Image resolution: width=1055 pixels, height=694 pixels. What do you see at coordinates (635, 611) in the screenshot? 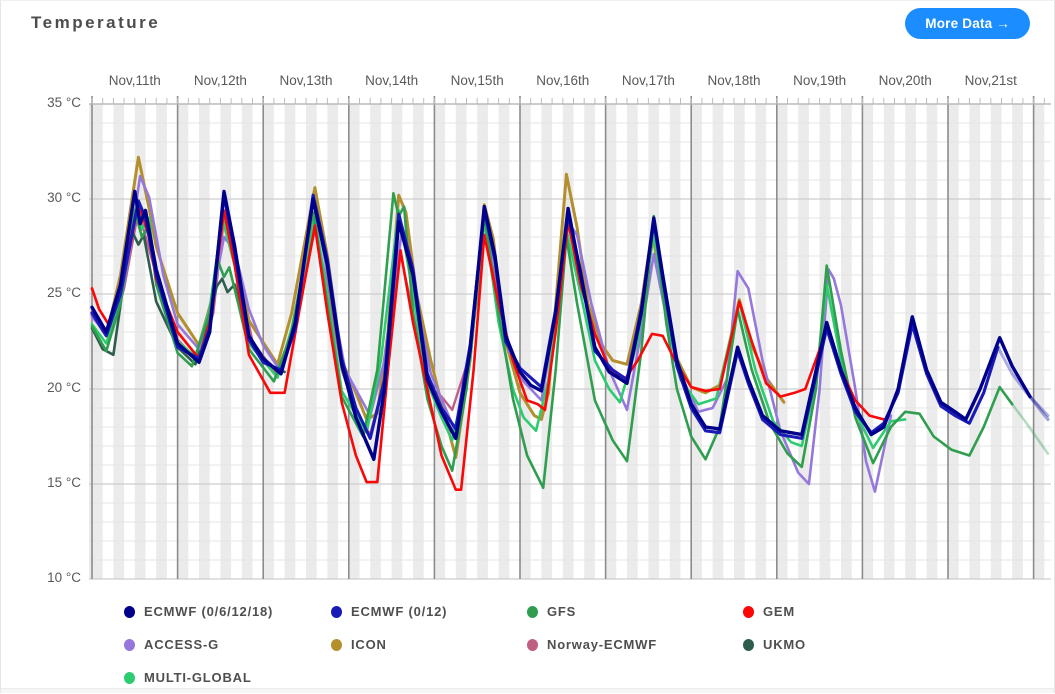
I see `legend-item-gfs: GFS` at bounding box center [635, 611].